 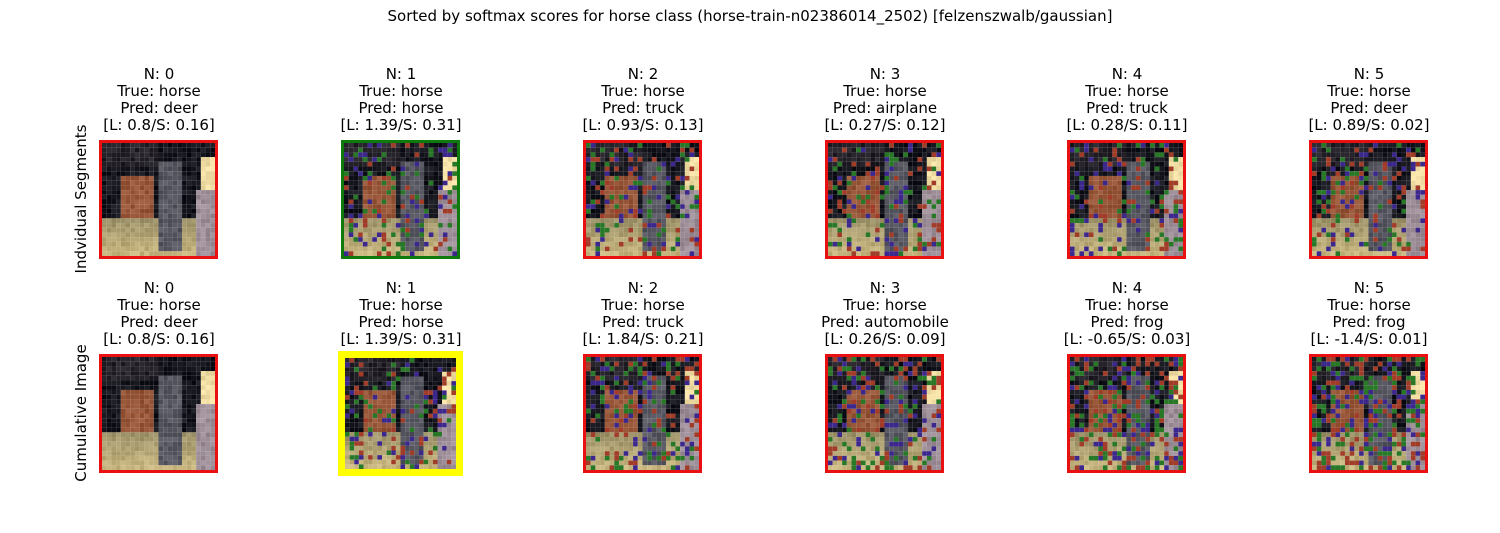 What do you see at coordinates (885, 322) in the screenshot?
I see `panel-pred-label: Pred: automobile` at bounding box center [885, 322].